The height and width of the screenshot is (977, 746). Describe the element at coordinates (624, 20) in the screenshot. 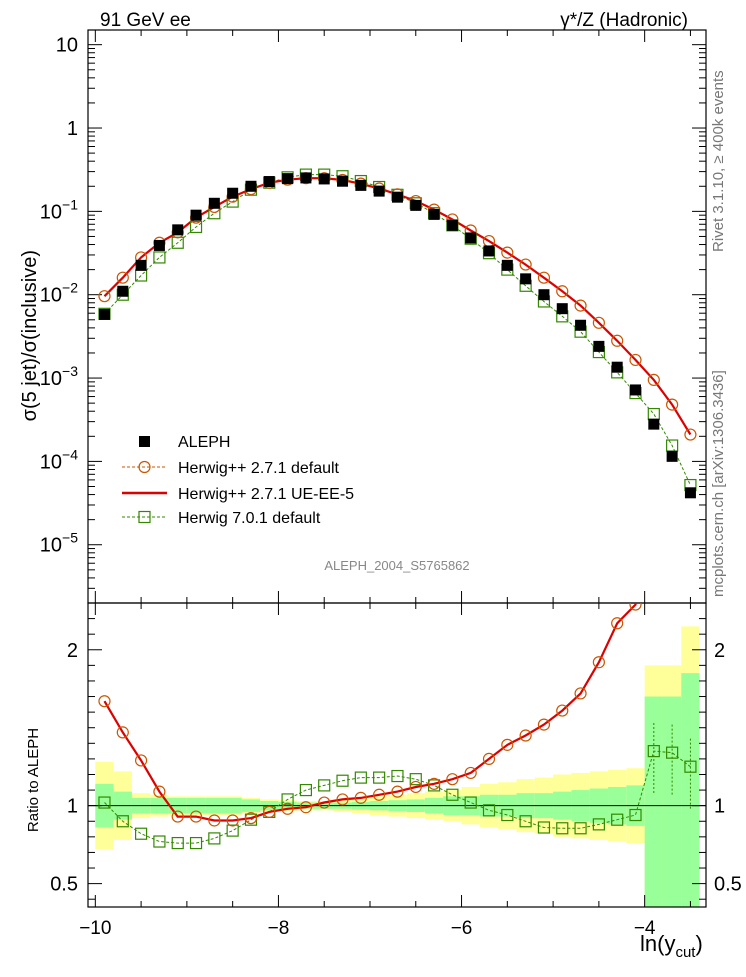

I see `header-right-title: γ*/Z (Hadronic)` at that location.